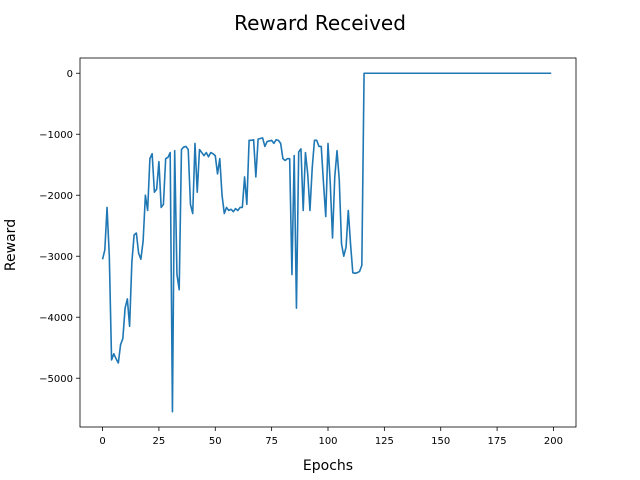  What do you see at coordinates (56, 257) in the screenshot?
I see `y-tick-label: −3000` at bounding box center [56, 257].